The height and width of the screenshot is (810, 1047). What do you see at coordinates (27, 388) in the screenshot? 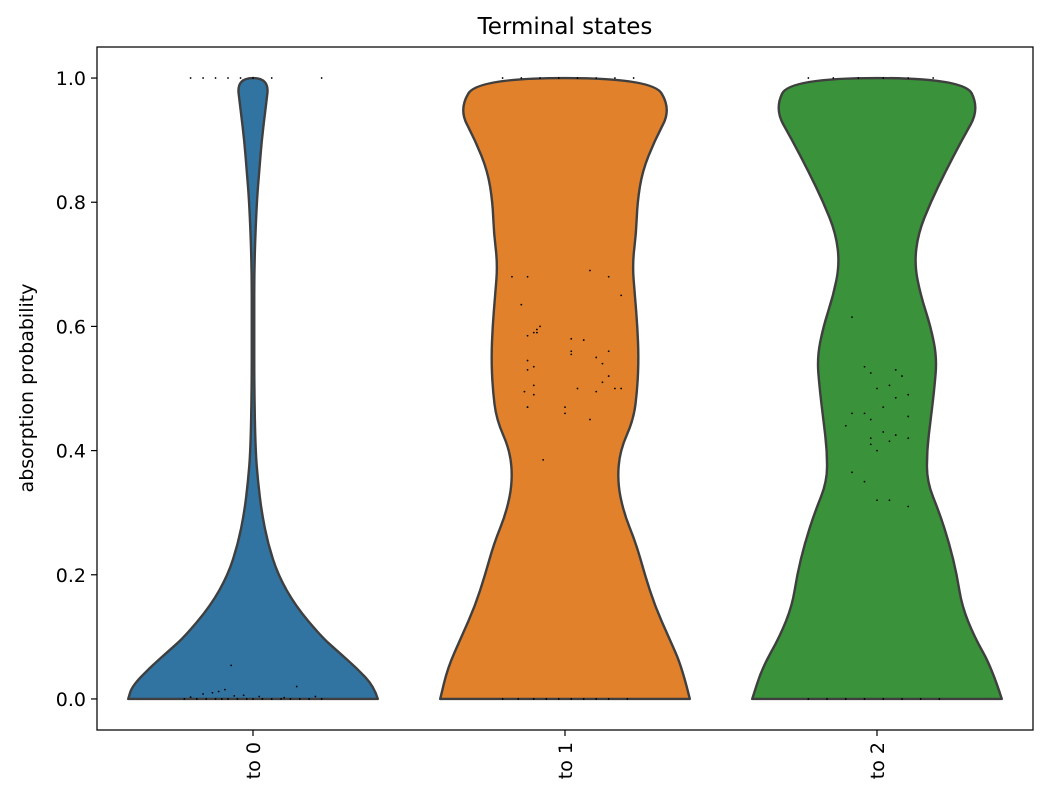
I see `y-axis-label: absorption probability` at bounding box center [27, 388].